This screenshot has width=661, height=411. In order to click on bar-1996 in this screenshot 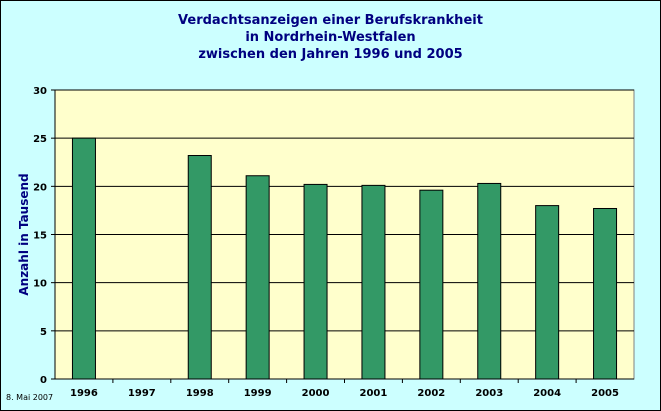, I will do `click(83, 258)`.